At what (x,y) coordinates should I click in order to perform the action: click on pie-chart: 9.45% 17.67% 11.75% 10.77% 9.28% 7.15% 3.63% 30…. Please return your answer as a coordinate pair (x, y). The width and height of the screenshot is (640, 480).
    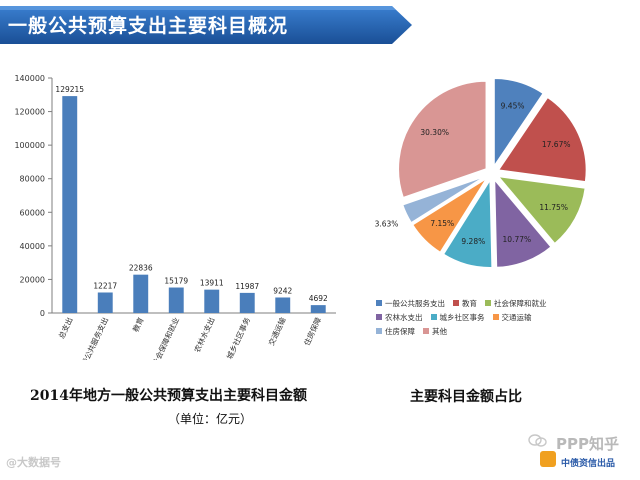
    Looking at the image, I should click on (481, 173).